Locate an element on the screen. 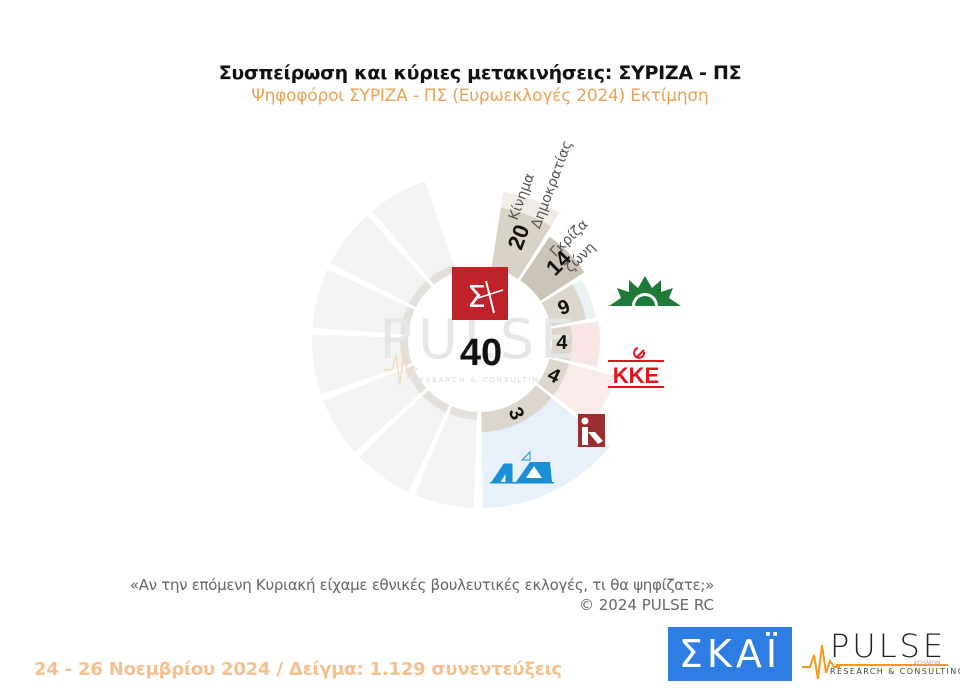 Image resolution: width=960 pixels, height=693 pixels. pasok-sun-logo is located at coordinates (645, 291).